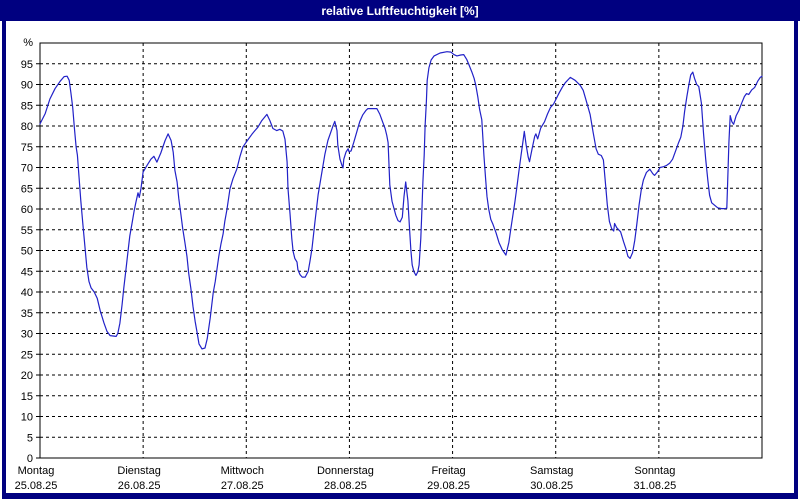 Image resolution: width=800 pixels, height=500 pixels. I want to click on day-date-label: 29.08.25, so click(448, 486).